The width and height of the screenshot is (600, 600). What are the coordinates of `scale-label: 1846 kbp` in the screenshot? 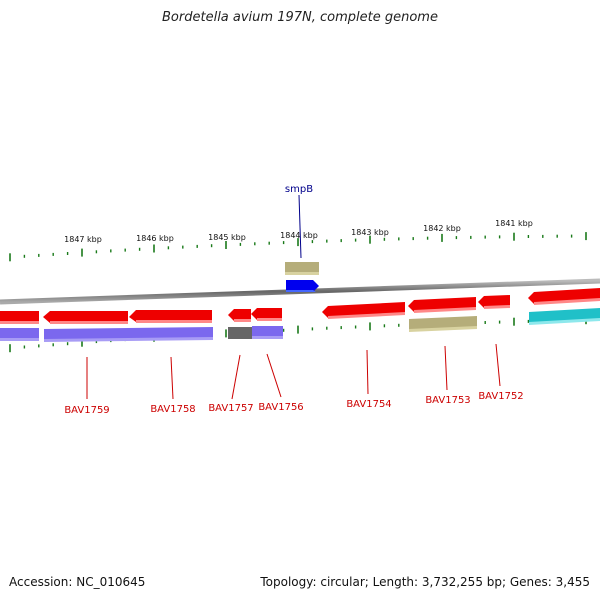 It's located at (155, 238).